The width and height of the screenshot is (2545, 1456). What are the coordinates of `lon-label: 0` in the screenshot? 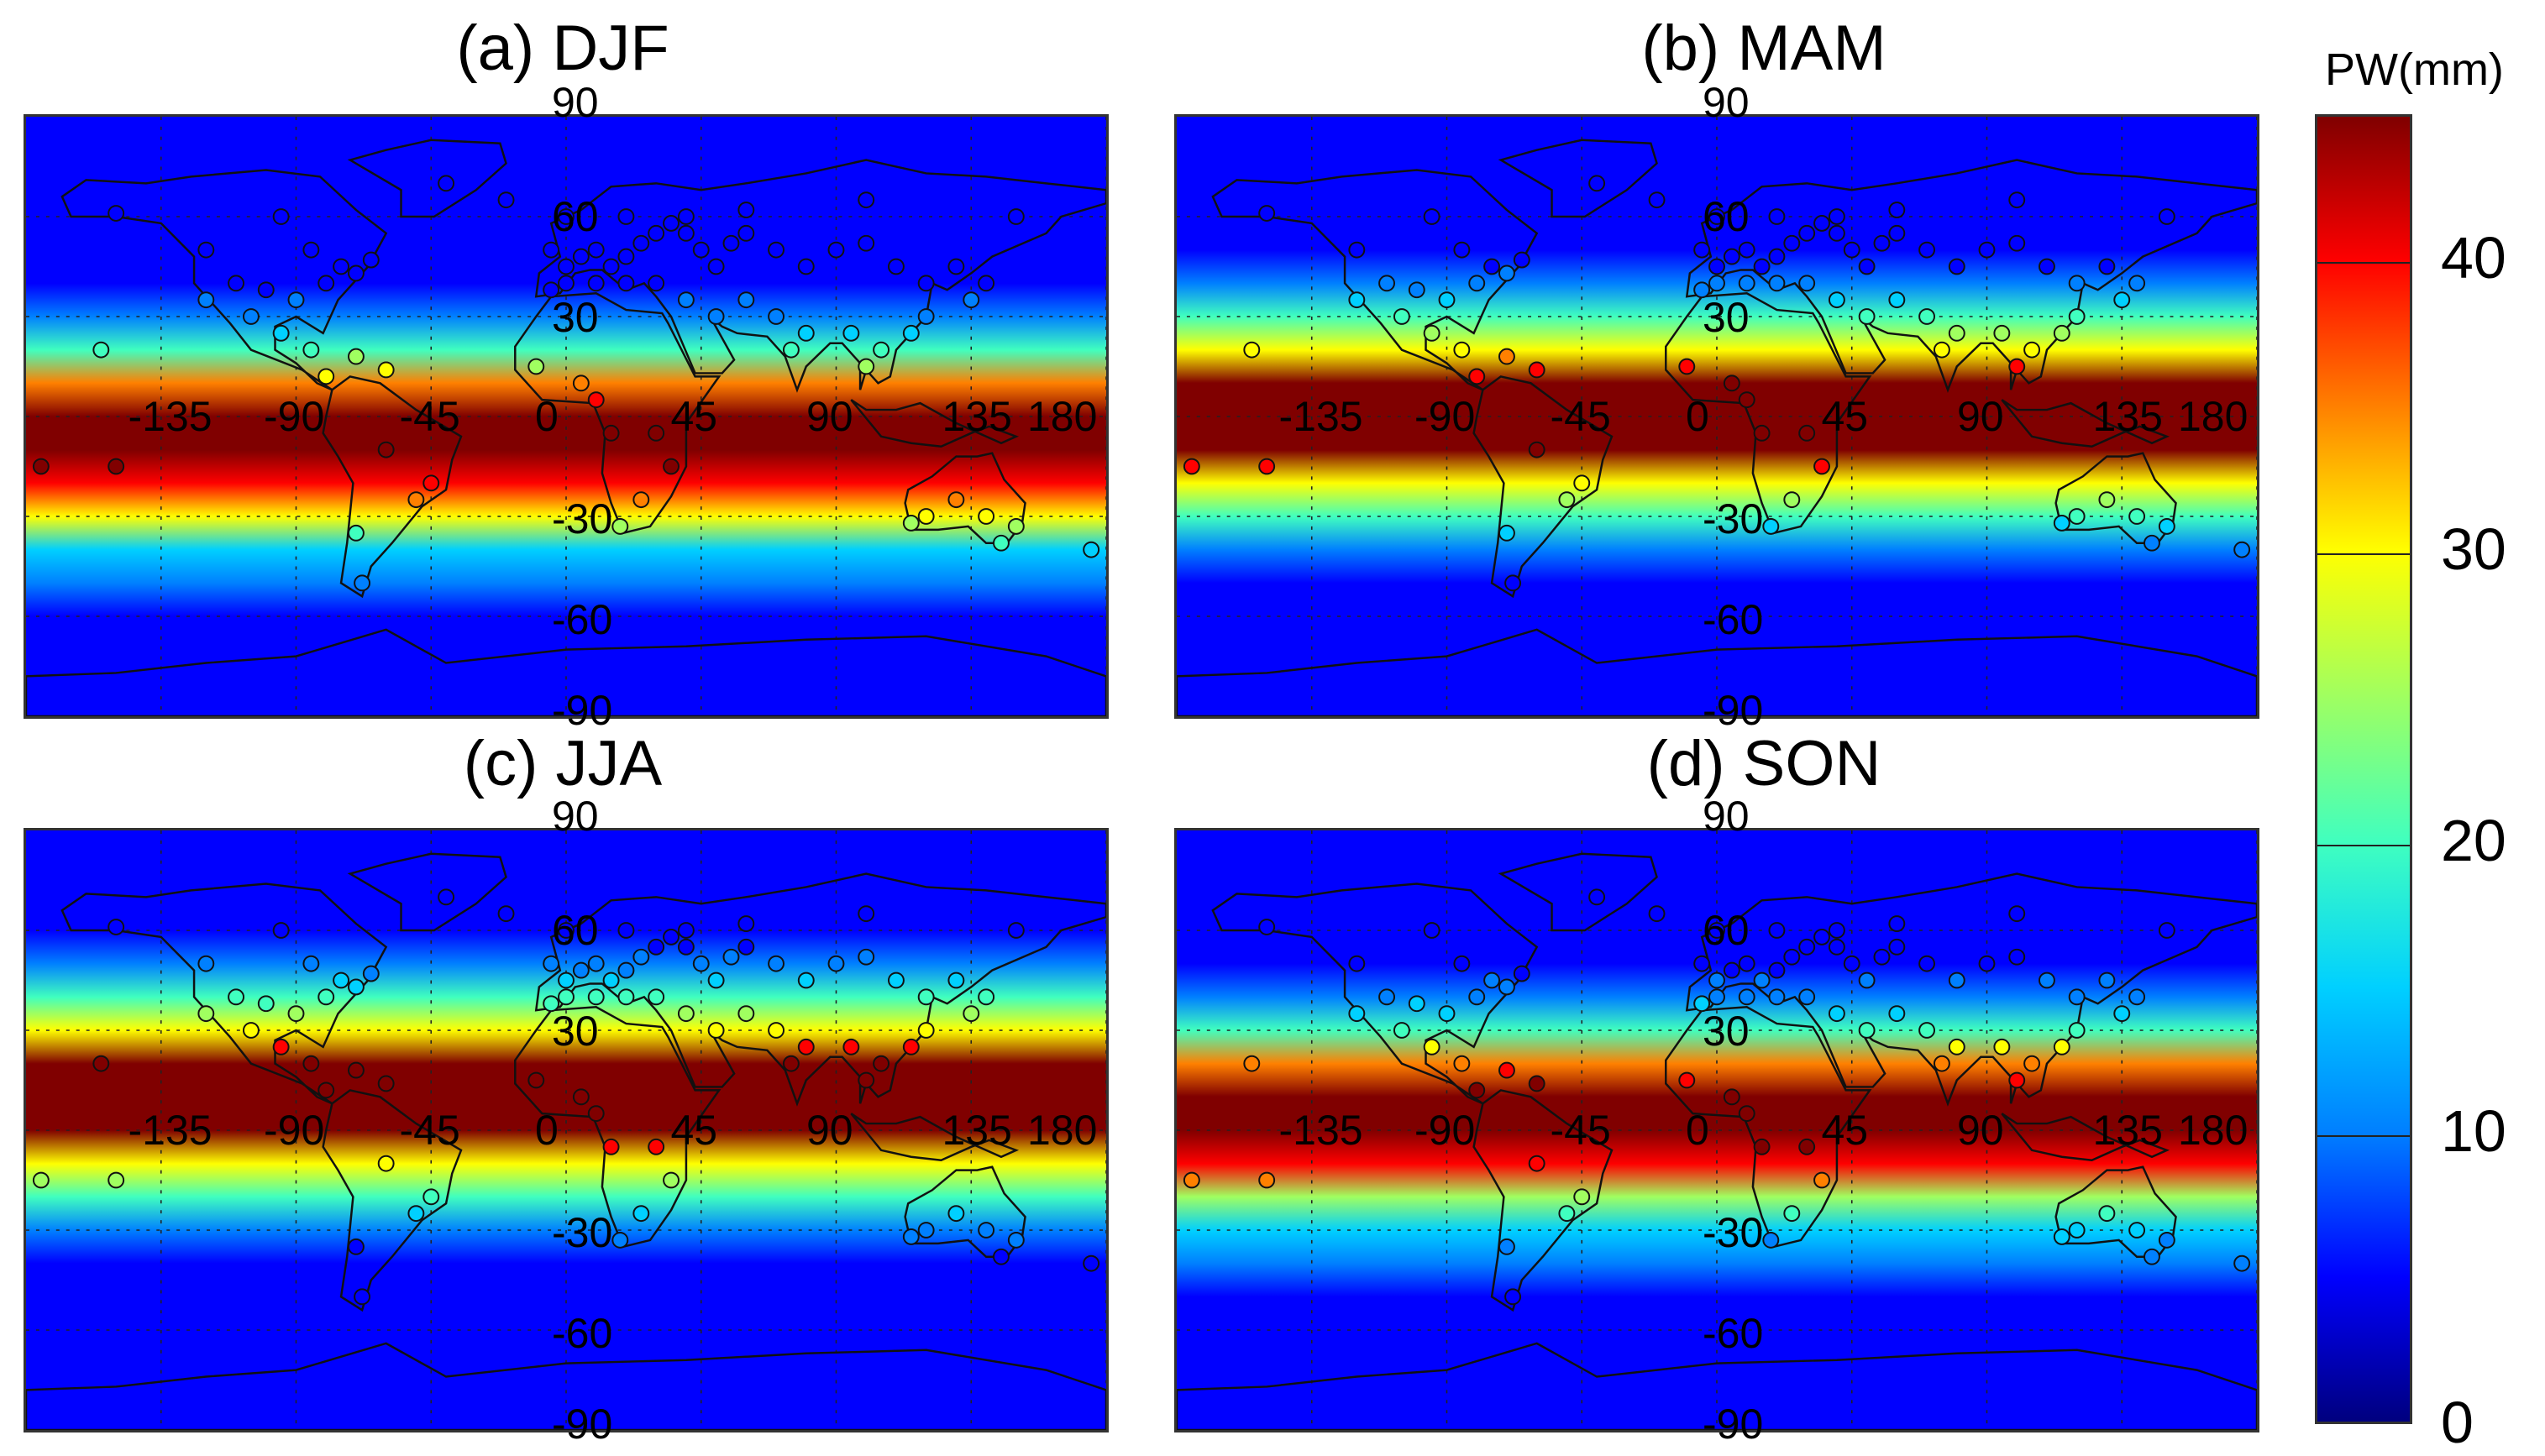 It's located at (1697, 1130).